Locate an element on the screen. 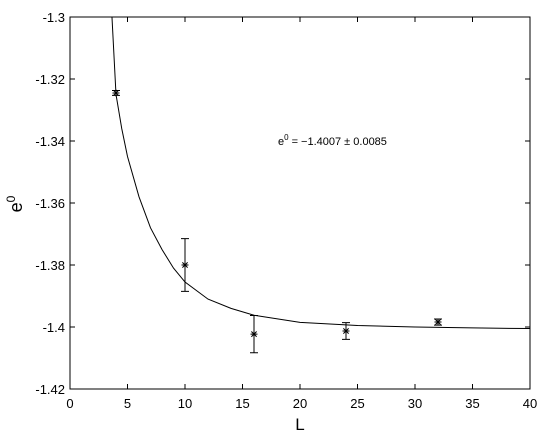 The height and width of the screenshot is (441, 545). x-tick-label: 35 is located at coordinates (472, 403).